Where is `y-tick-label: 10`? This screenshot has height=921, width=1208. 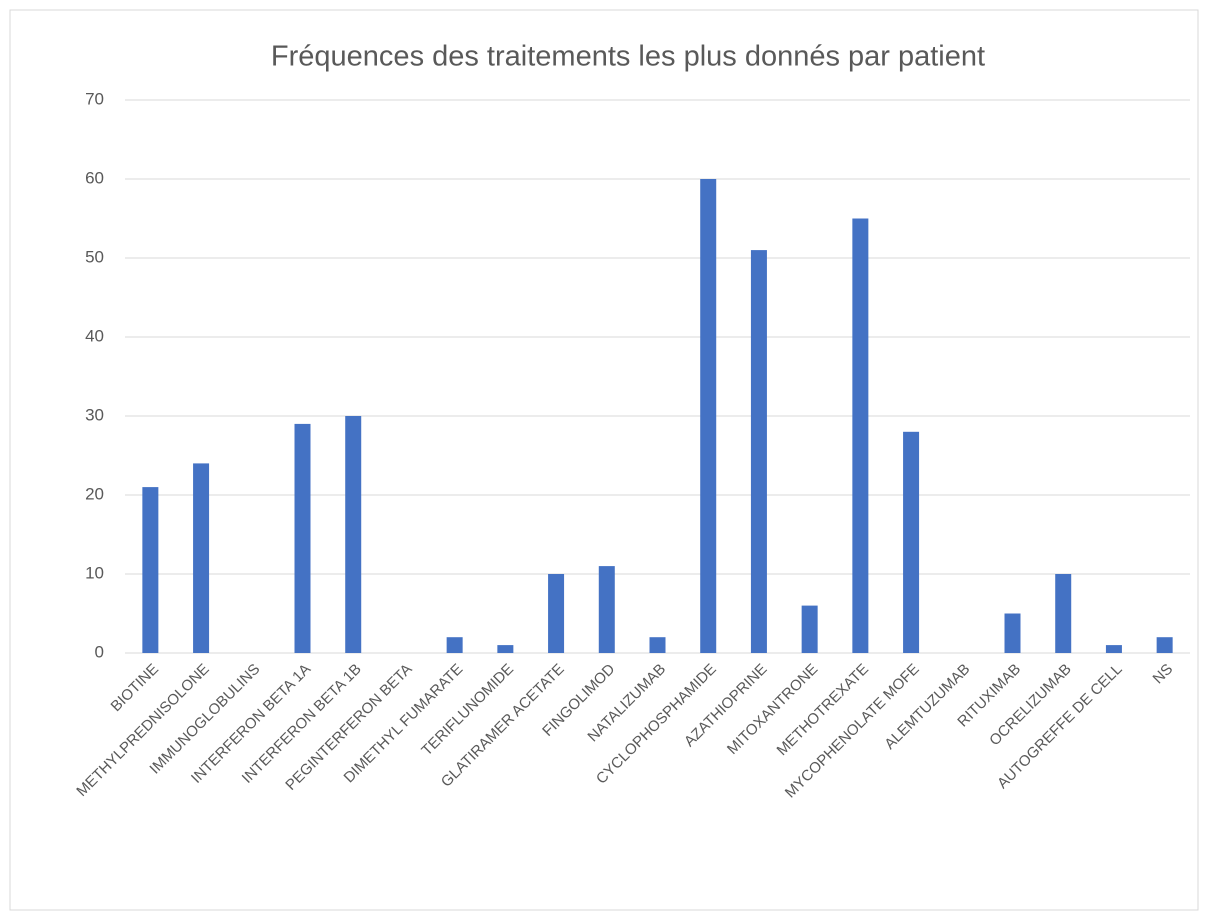 y-tick-label: 10 is located at coordinates (94, 572).